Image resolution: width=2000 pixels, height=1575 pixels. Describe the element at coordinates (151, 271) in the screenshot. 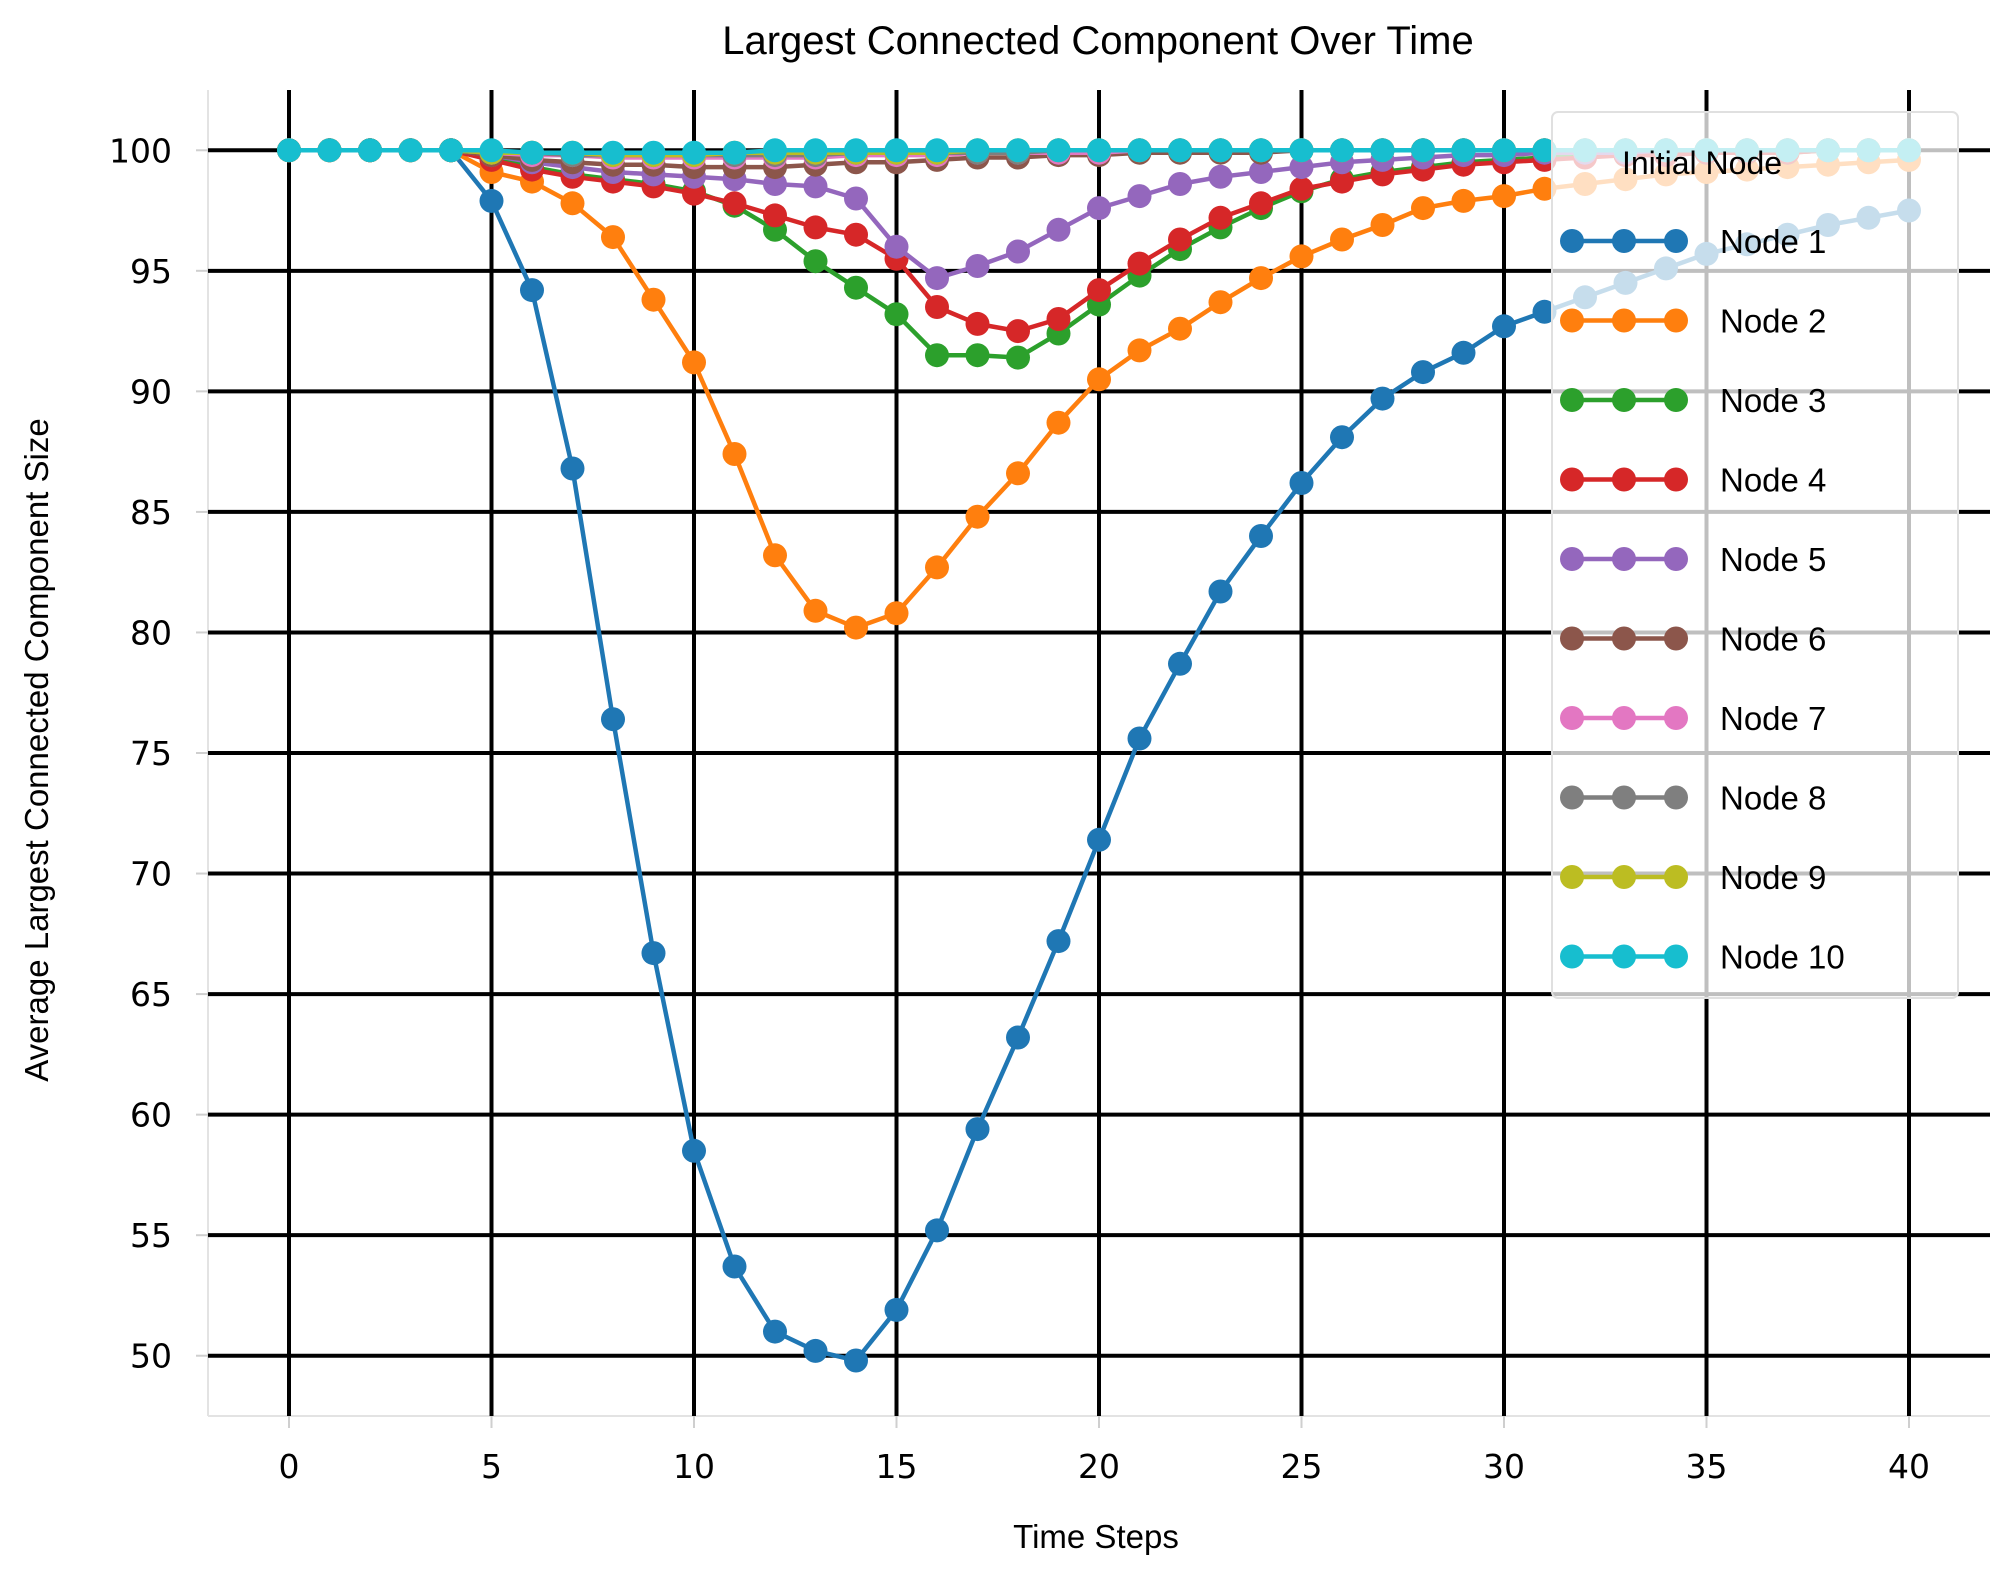

I see `y-tick-label: 95` at that location.